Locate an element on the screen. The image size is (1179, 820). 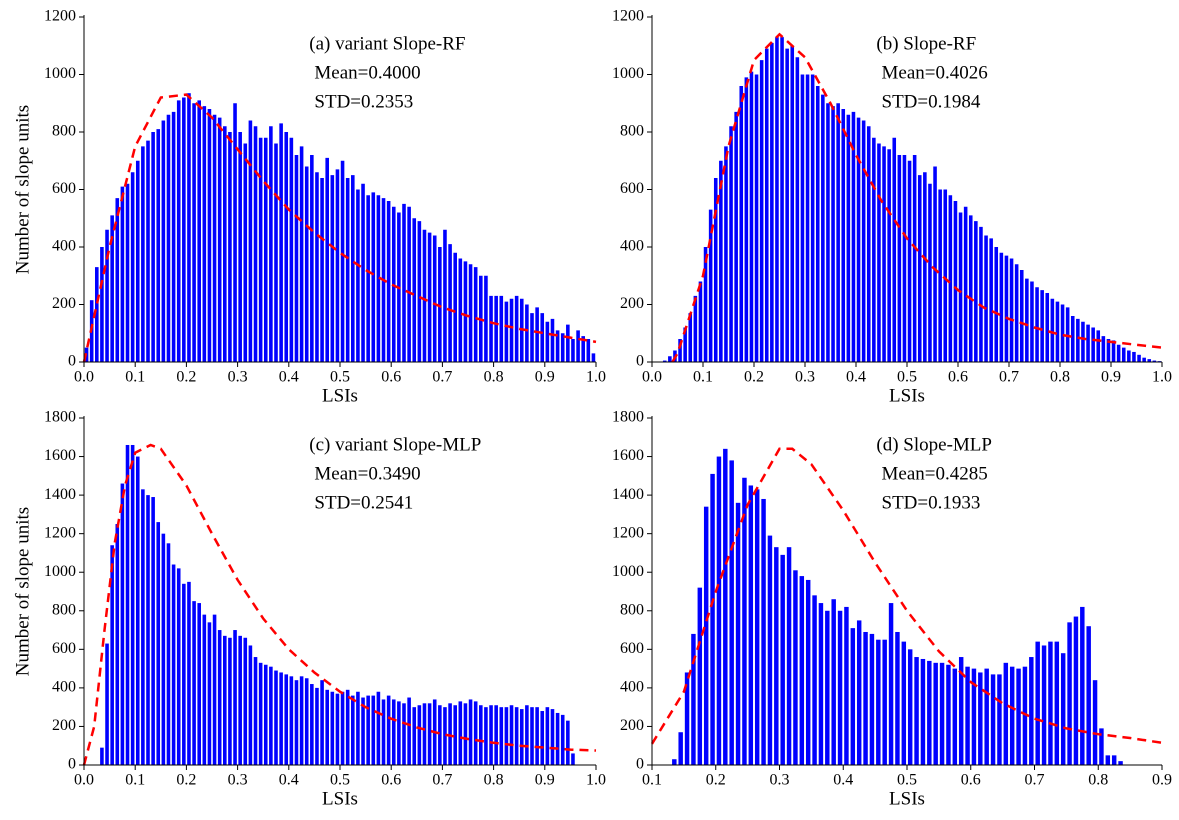
x-tick-label: 0.1 is located at coordinates (703, 377).